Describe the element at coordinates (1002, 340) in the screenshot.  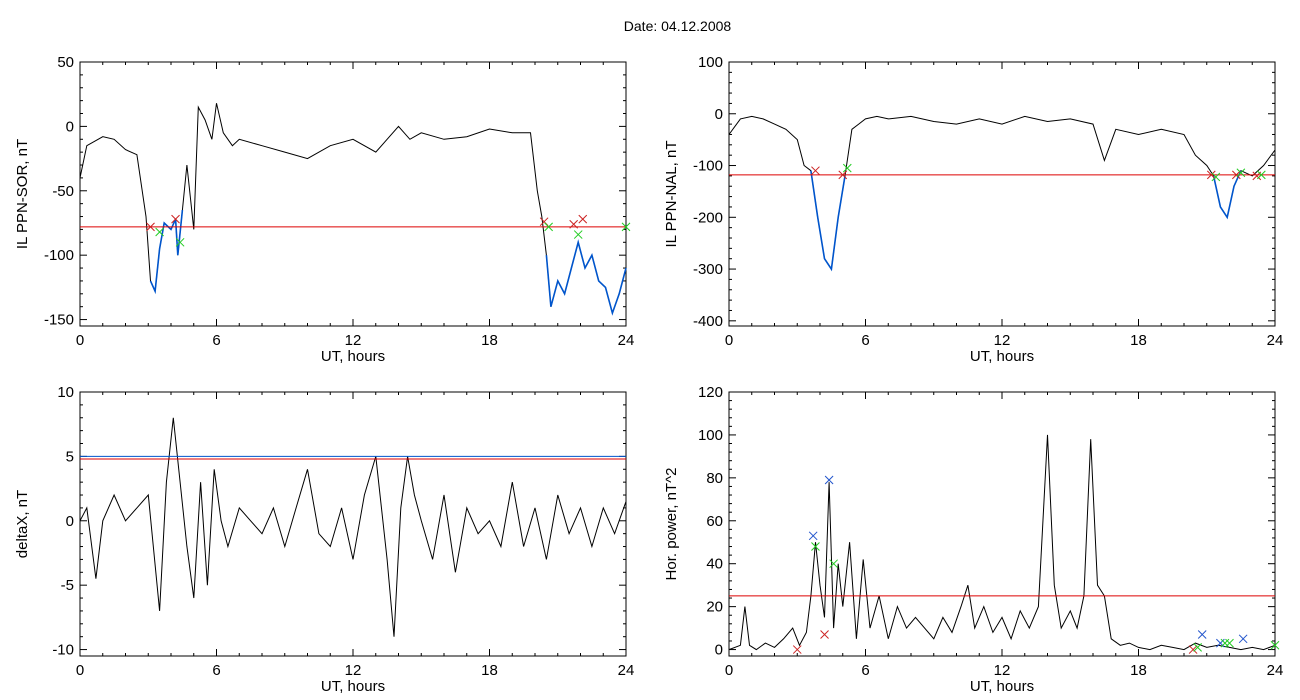
I see `x-tick-label: 12` at that location.